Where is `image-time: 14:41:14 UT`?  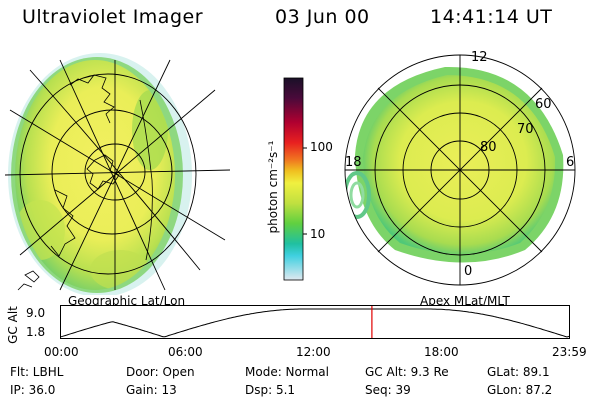
image-time: 14:41:14 UT is located at coordinates (491, 17).